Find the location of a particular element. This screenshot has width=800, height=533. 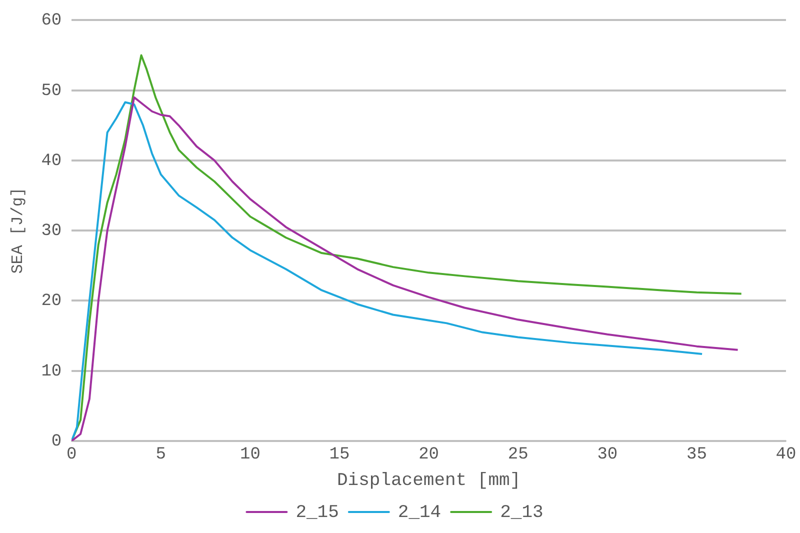

y-axis-title: SEA [J/g] is located at coordinates (17, 230).